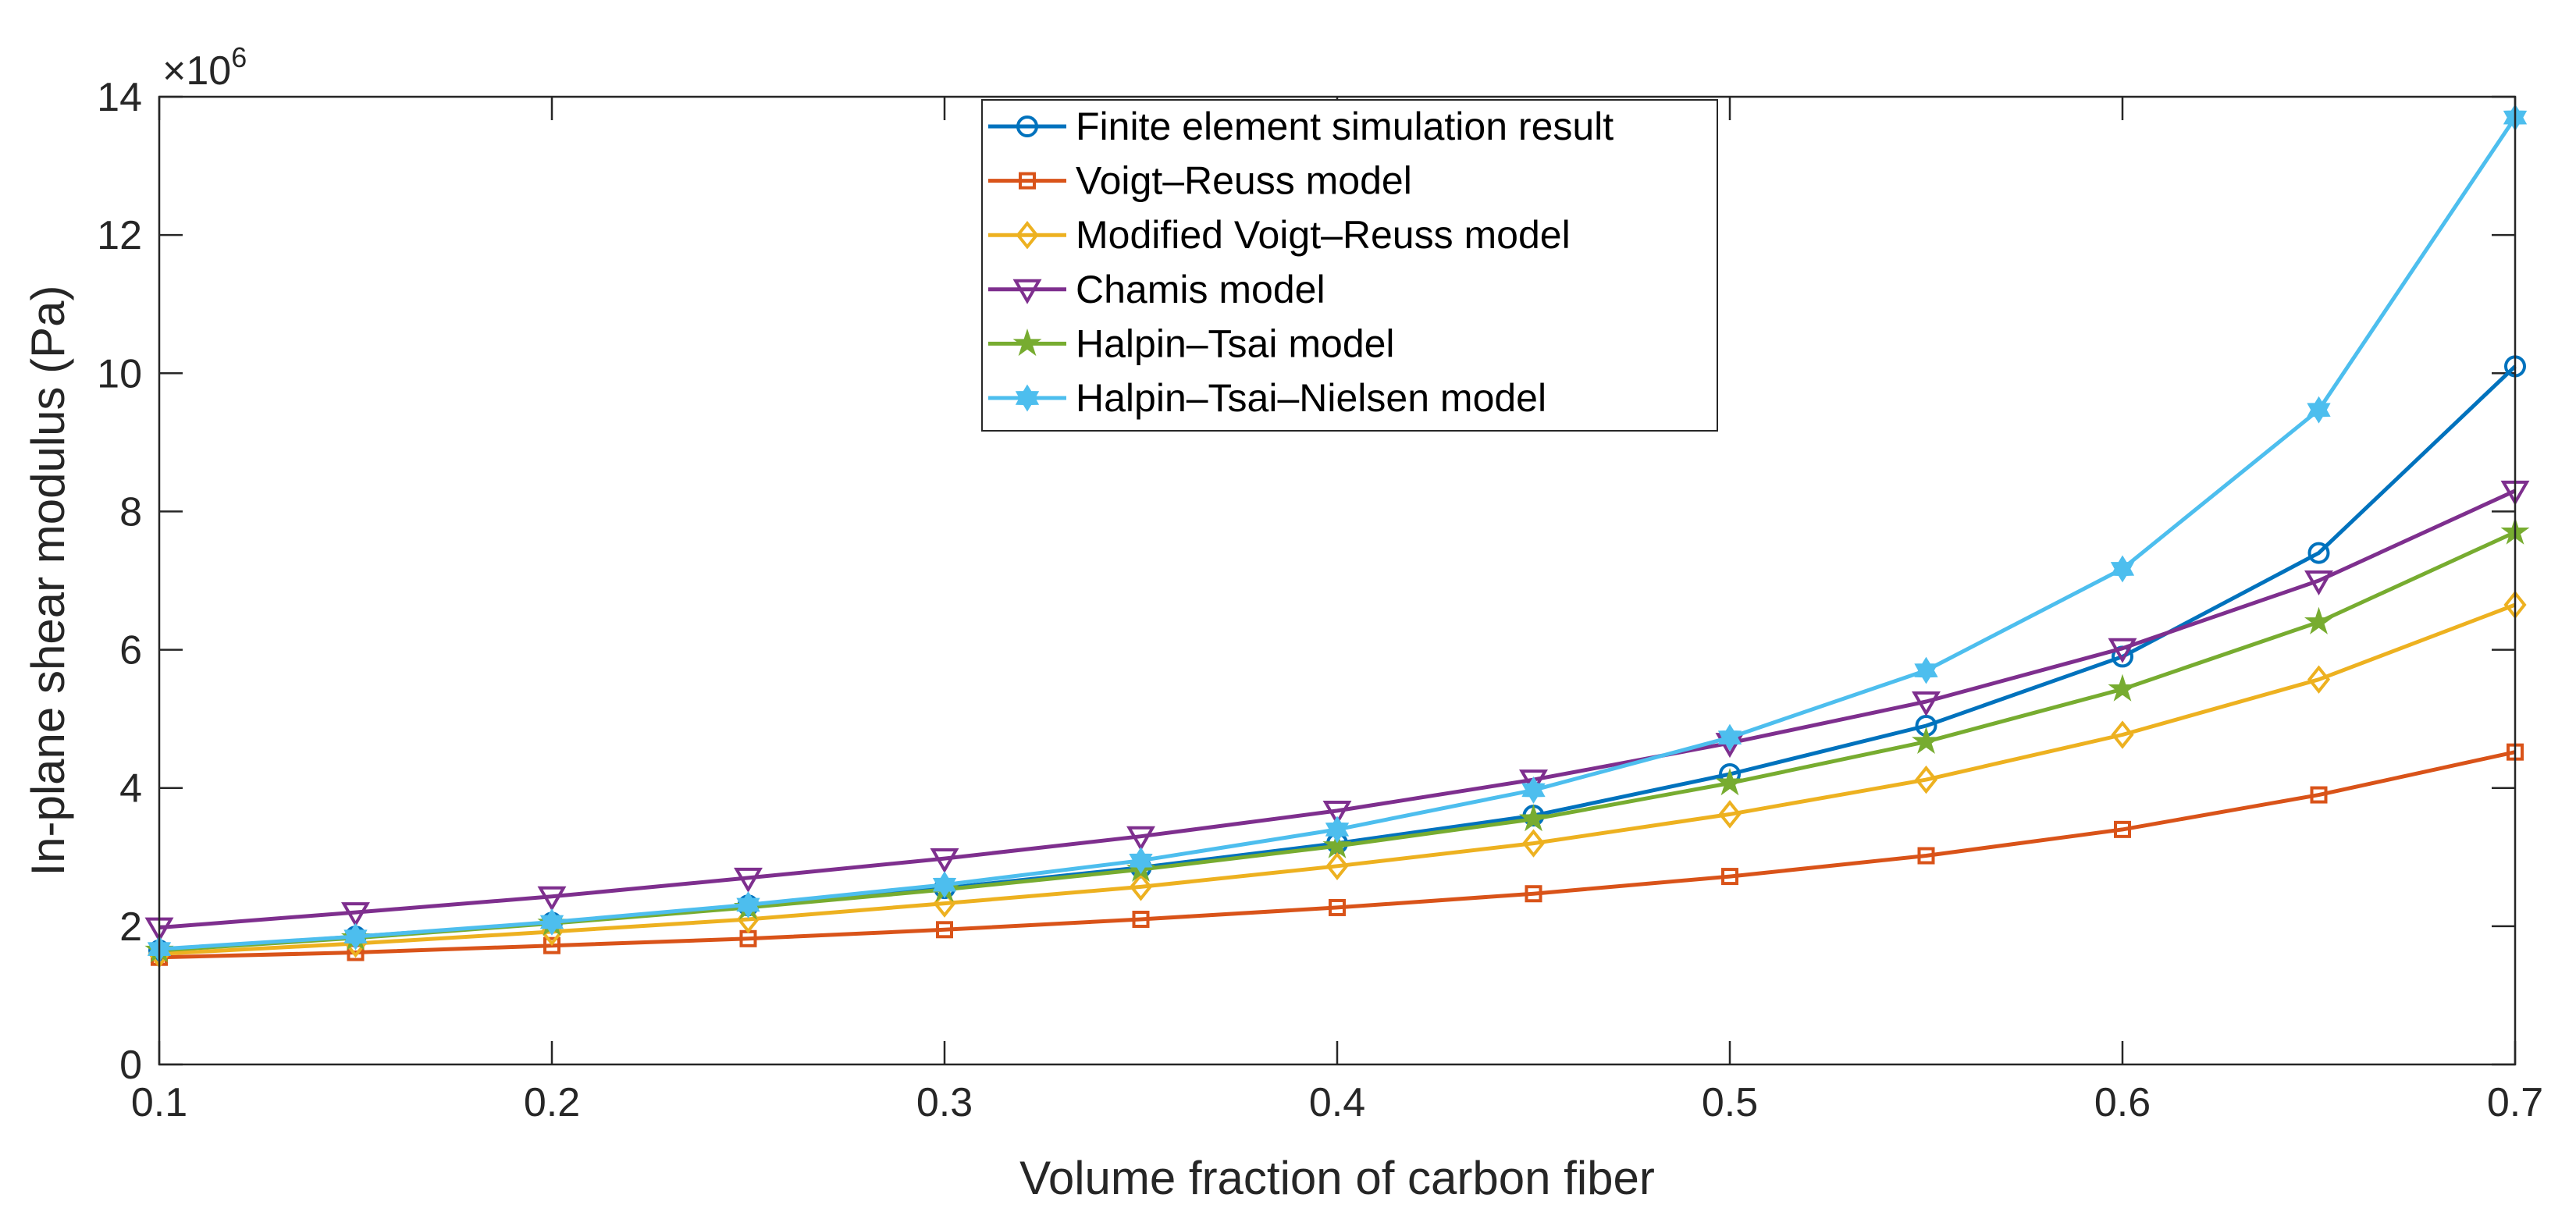 The image size is (2576, 1226). What do you see at coordinates (1200, 289) in the screenshot?
I see `legend-label: Chamis model` at bounding box center [1200, 289].